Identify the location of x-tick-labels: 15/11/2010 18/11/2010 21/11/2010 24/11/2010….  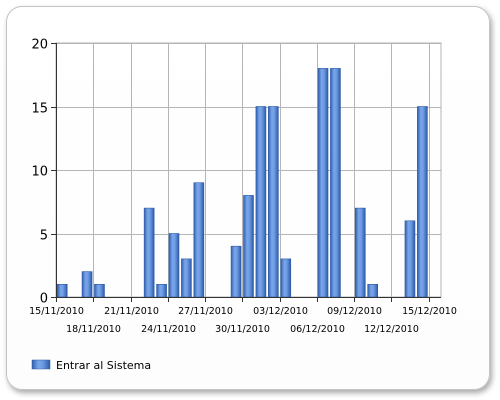
(243, 320).